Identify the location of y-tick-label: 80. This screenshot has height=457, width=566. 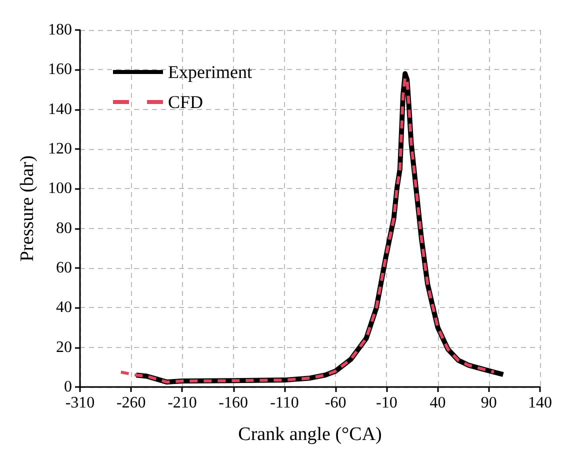
(64, 228).